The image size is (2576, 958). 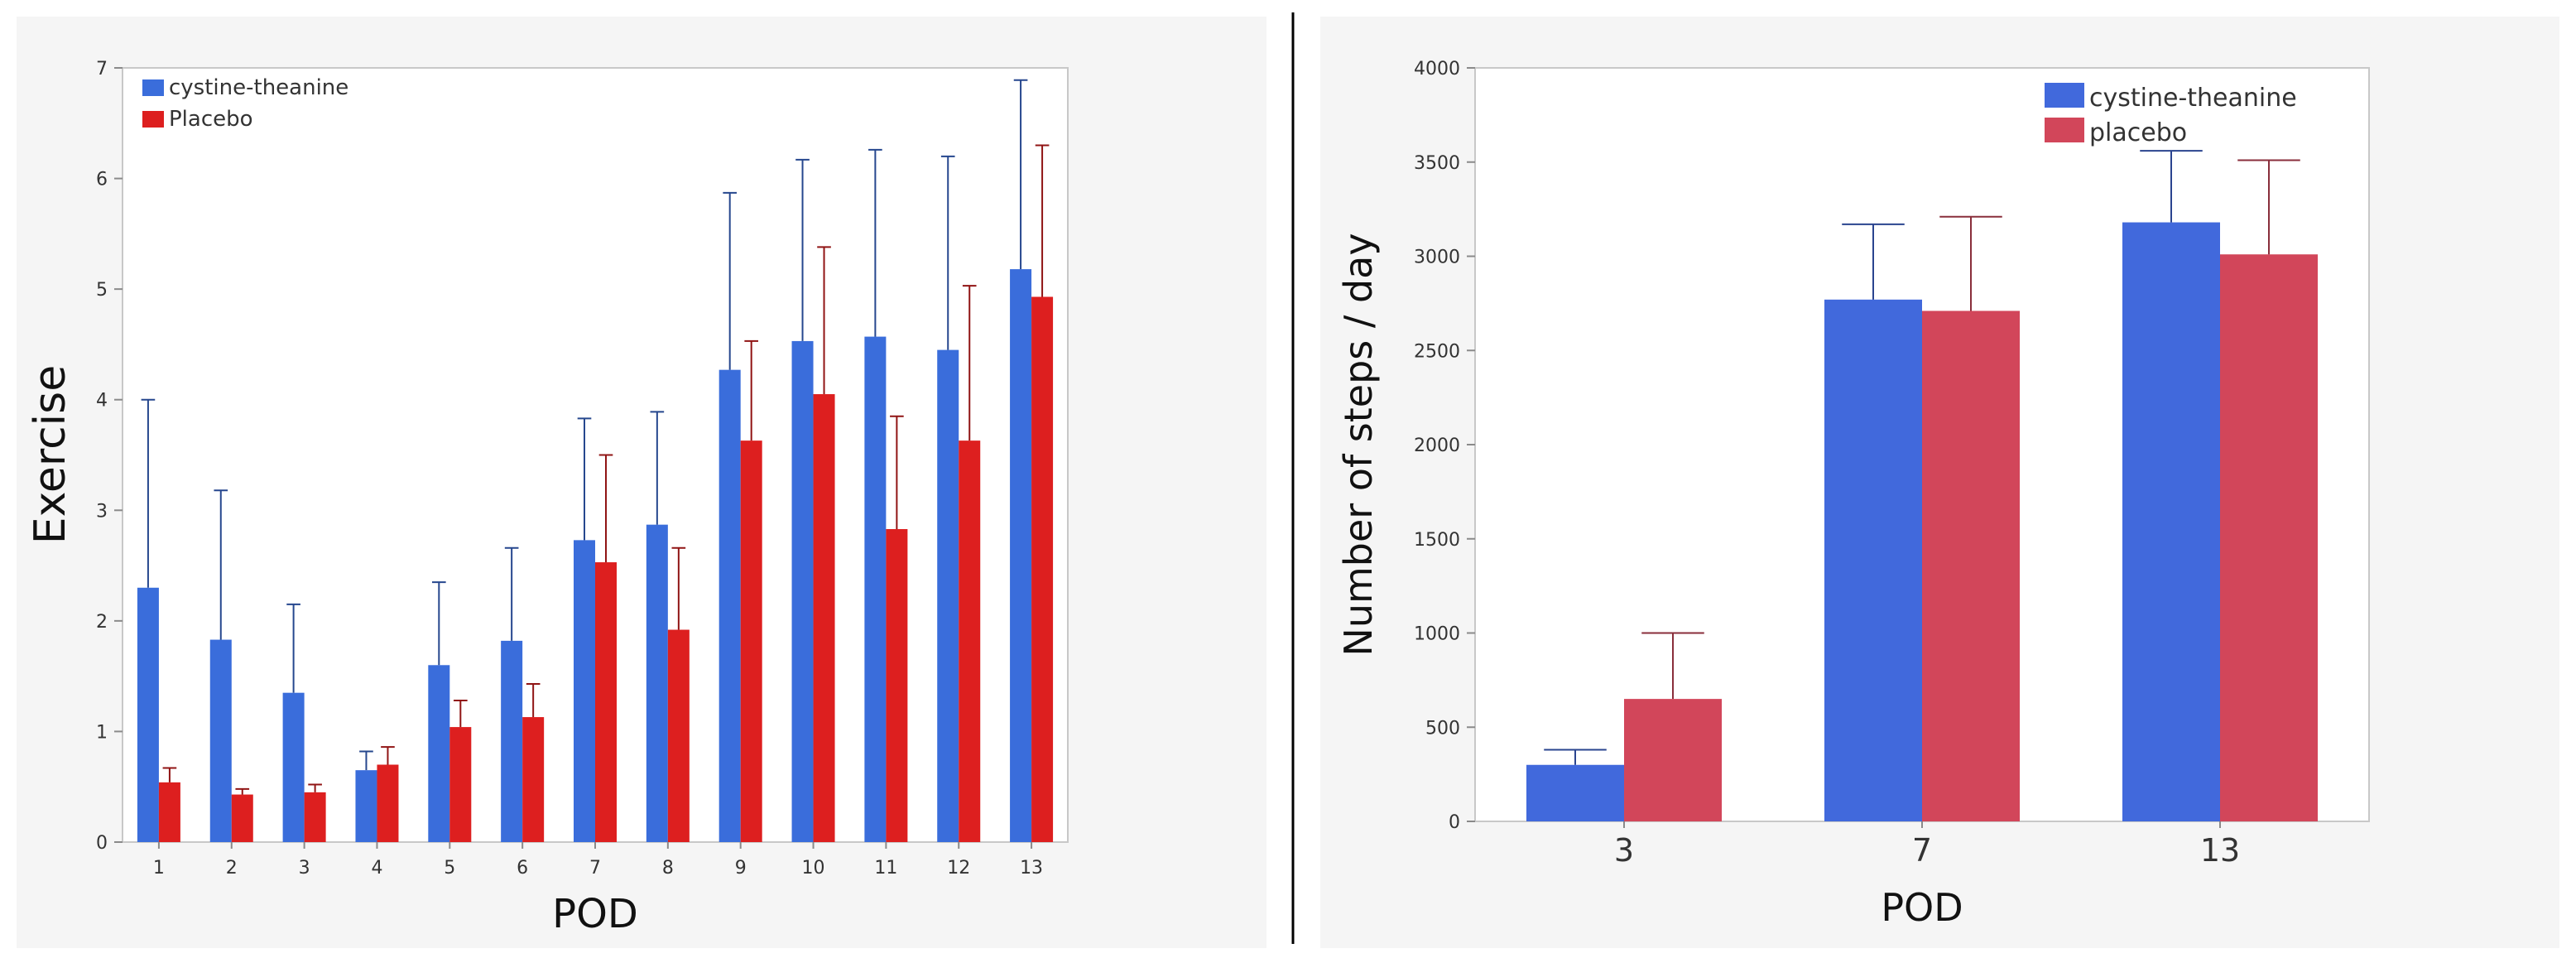 What do you see at coordinates (102, 843) in the screenshot?
I see `exercise-y-tick-label: 0` at bounding box center [102, 843].